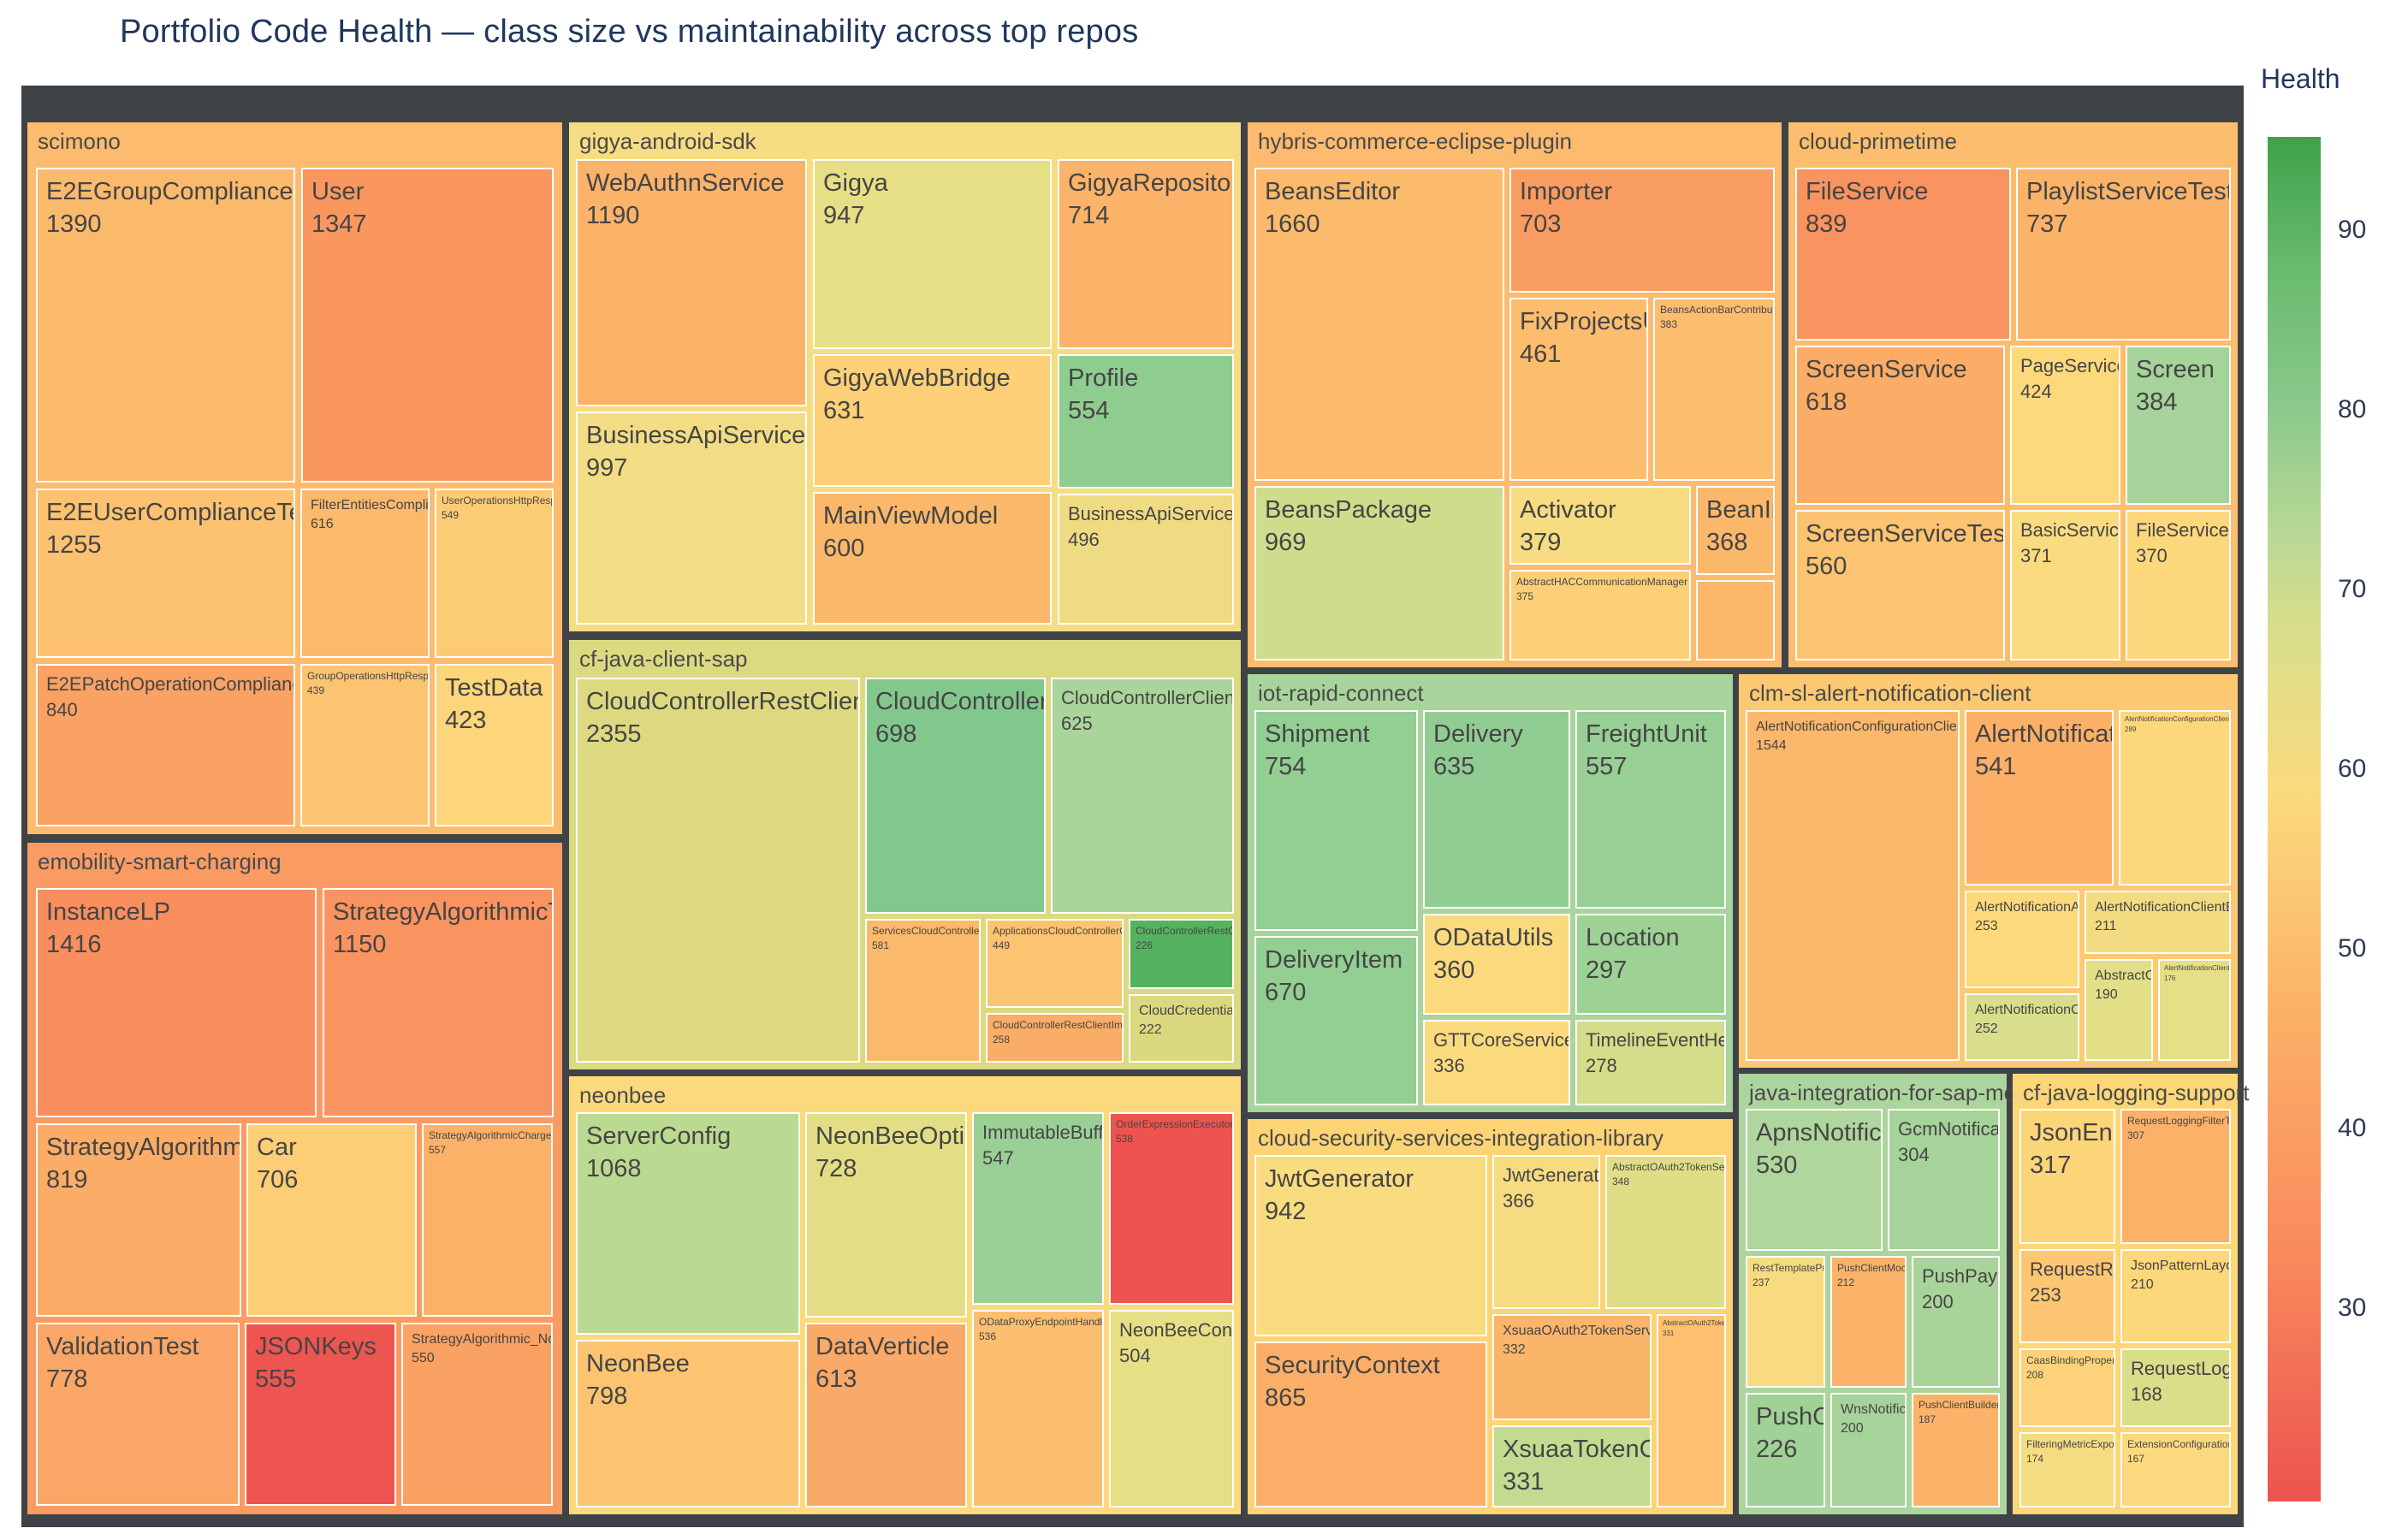 The image size is (2396, 1540). What do you see at coordinates (1956, 1450) in the screenshot?
I see `tile-PushClientBuilder: PushClientBuilder 187` at bounding box center [1956, 1450].